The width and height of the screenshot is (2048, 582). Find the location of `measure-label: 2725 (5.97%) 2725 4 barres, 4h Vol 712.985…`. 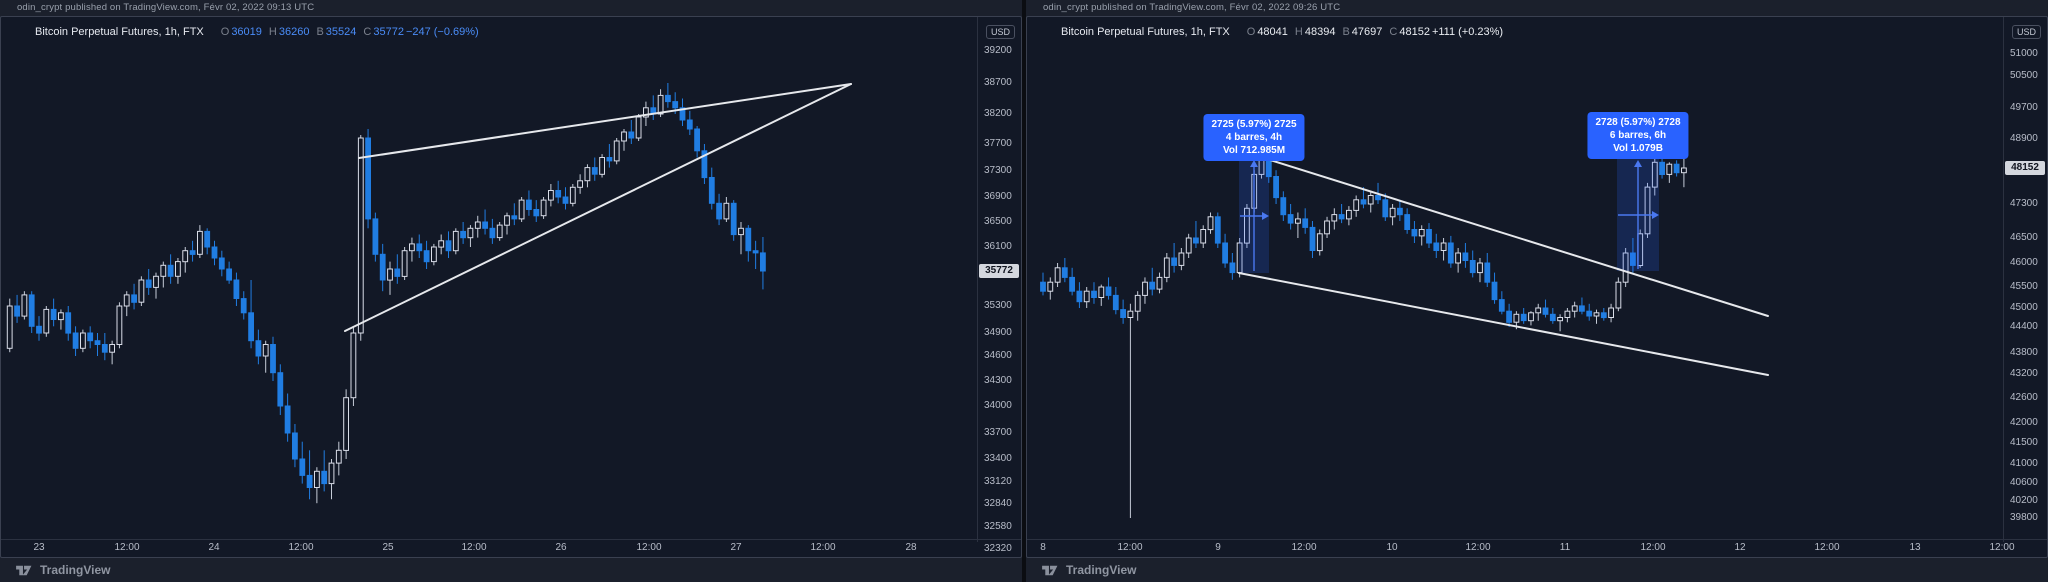

measure-label: 2725 (5.97%) 2725 4 barres, 4h Vol 712.985… is located at coordinates (1254, 137).